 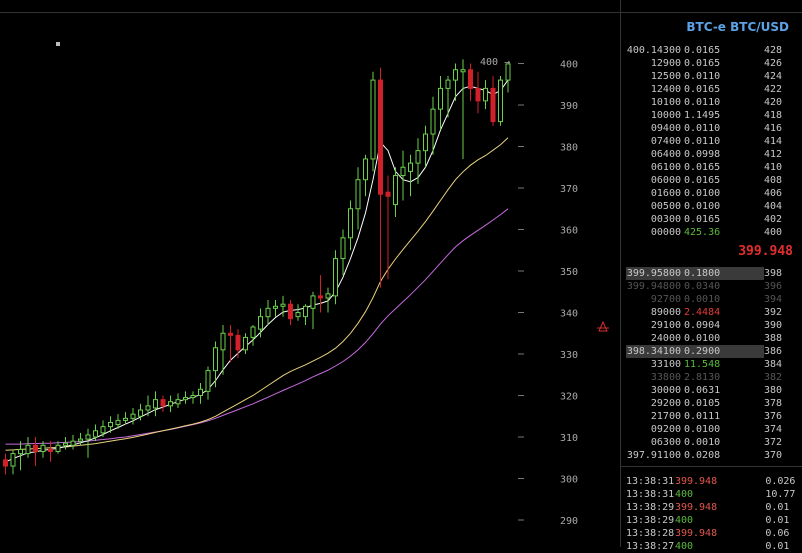 What do you see at coordinates (713, 128) in the screenshot?
I see `order-row: 09400 0.0110 416` at bounding box center [713, 128].